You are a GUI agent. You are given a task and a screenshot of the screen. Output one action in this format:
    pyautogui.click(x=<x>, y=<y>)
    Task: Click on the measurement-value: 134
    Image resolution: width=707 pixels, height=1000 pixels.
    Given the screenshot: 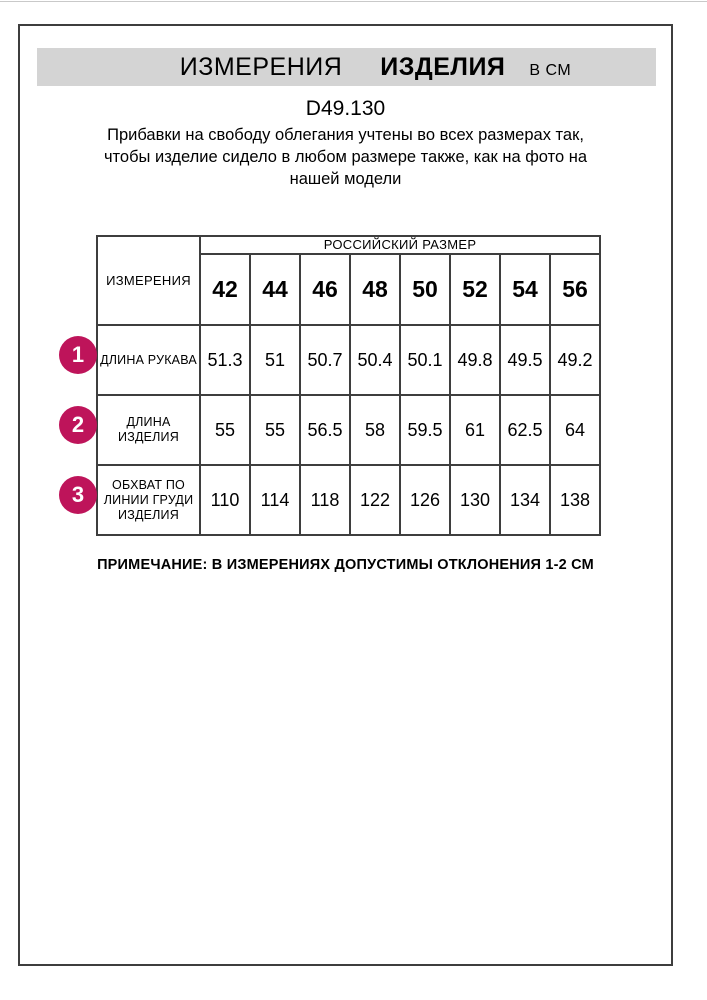 What is the action you would take?
    pyautogui.click(x=525, y=500)
    